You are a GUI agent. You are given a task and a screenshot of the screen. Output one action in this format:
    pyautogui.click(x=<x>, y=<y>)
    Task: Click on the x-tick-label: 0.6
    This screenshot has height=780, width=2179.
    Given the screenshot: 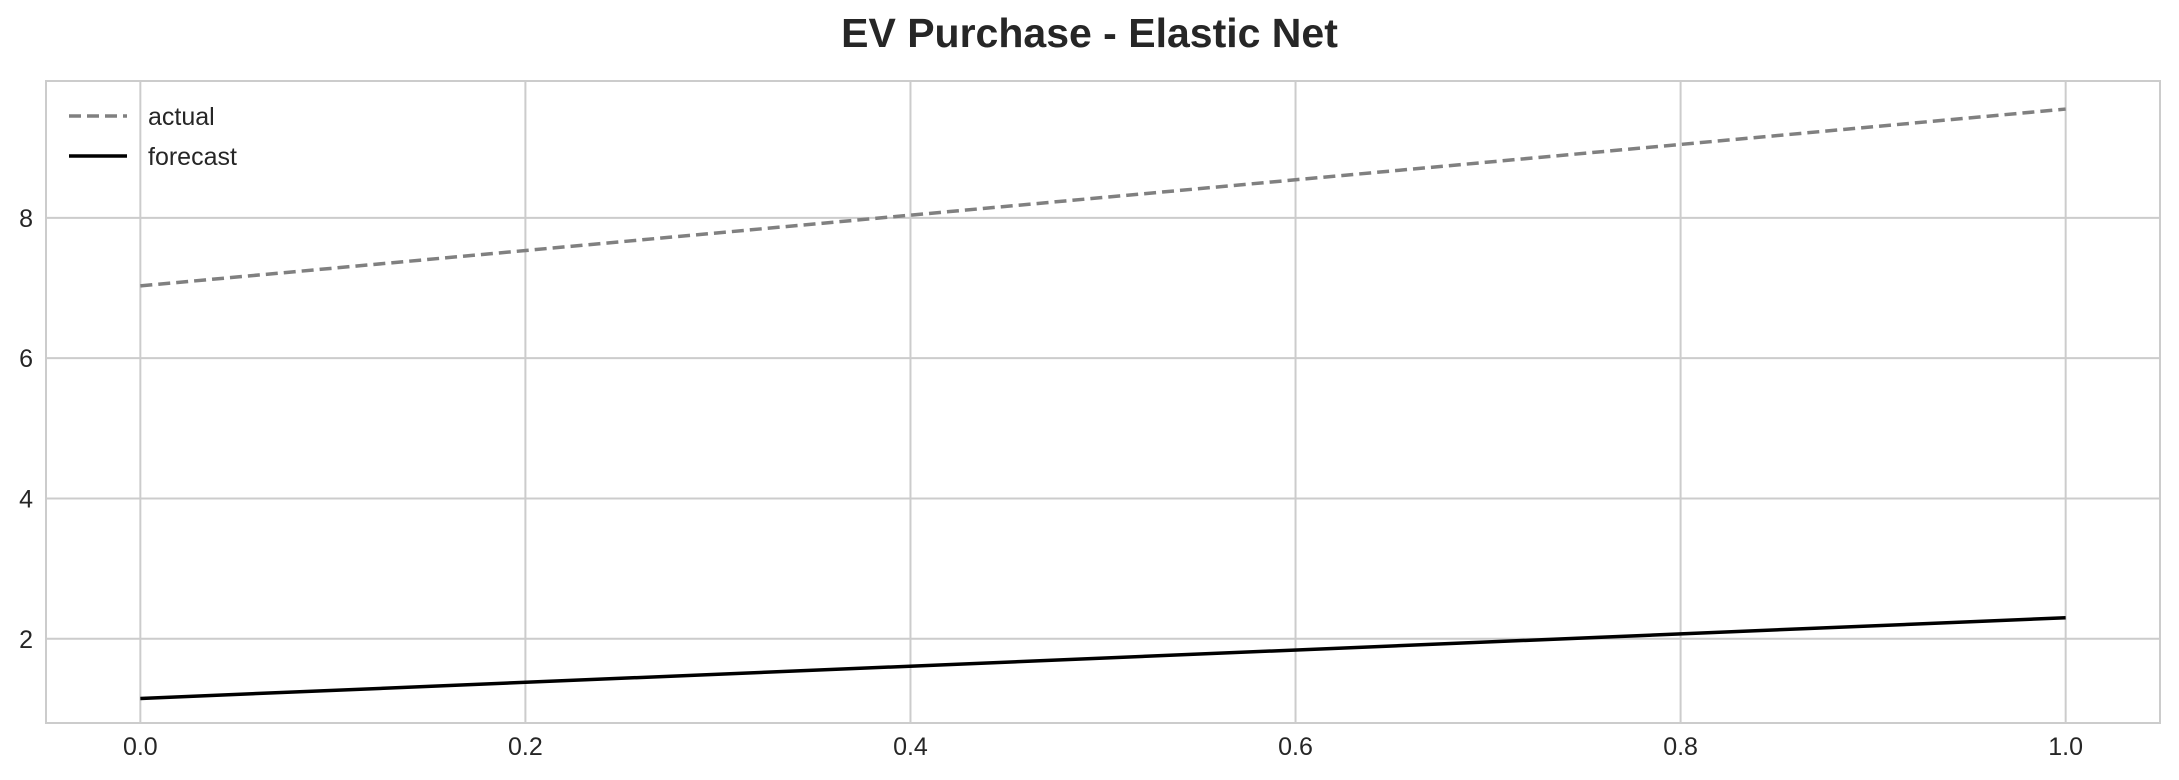 What is the action you would take?
    pyautogui.click(x=1295, y=747)
    